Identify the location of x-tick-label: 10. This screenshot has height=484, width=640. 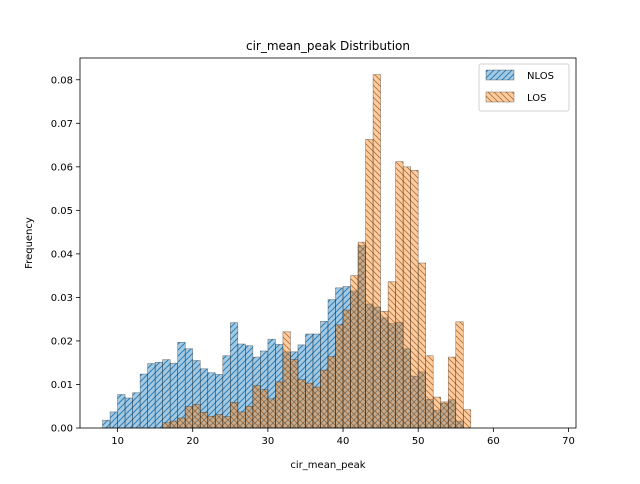
(117, 441).